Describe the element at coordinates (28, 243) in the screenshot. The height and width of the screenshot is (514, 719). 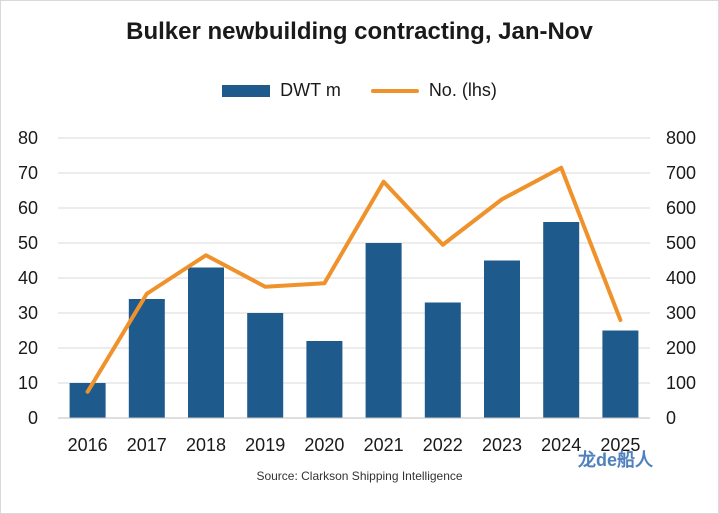
I see `y-tick-left: 50` at that location.